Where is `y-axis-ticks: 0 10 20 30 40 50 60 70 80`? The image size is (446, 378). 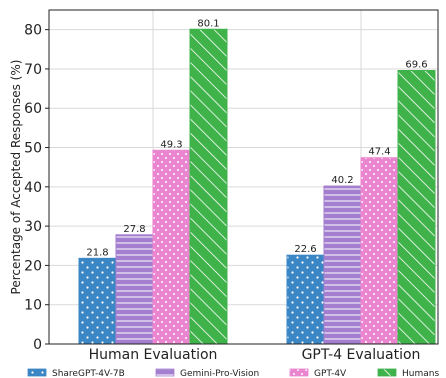 y-axis-ticks: 0 10 20 30 40 50 60 70 80 is located at coordinates (36, 188).